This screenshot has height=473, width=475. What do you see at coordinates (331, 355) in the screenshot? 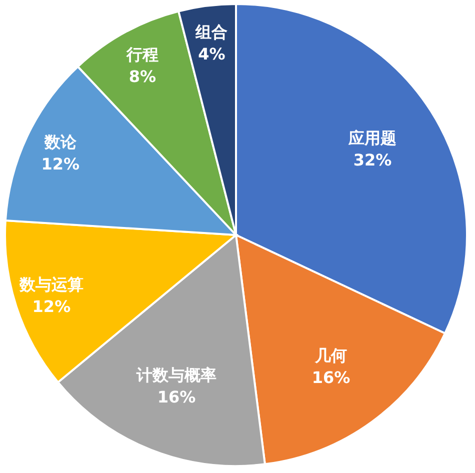
I see `slice-label: 几何` at bounding box center [331, 355].